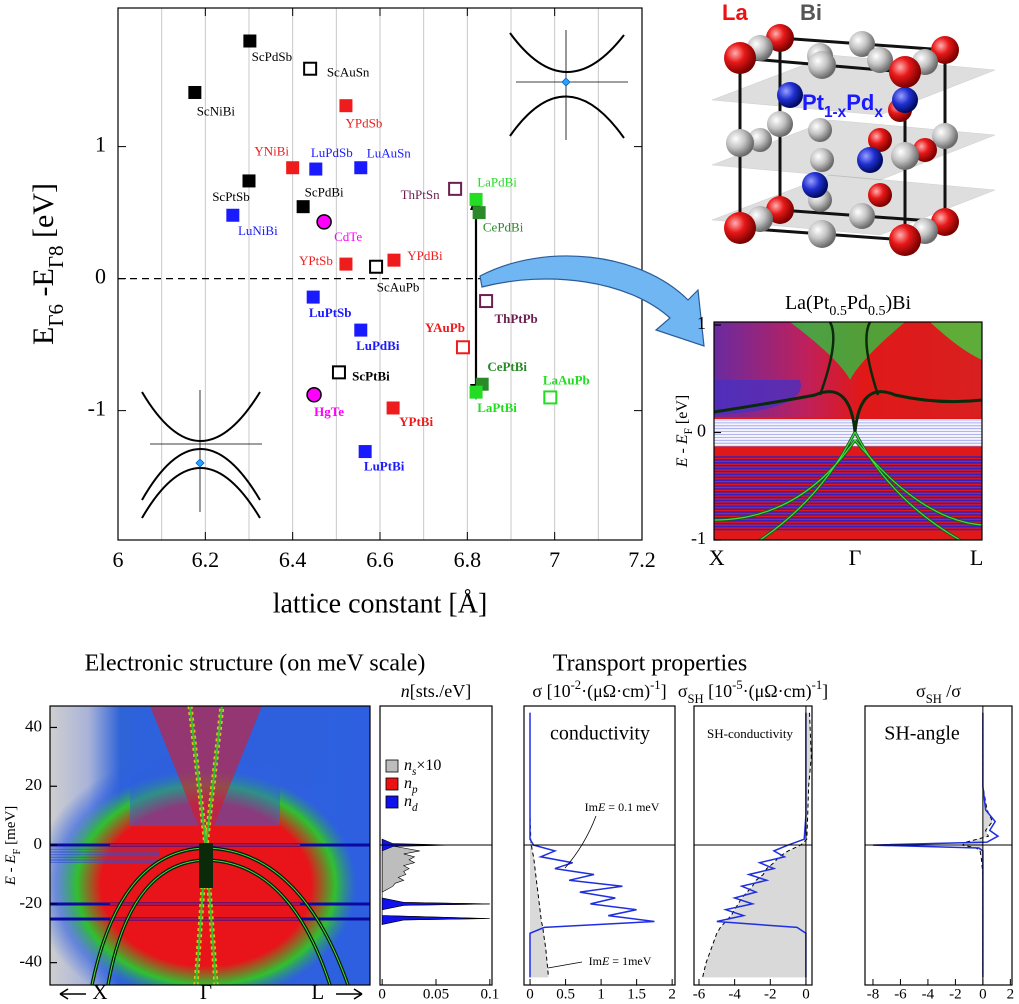  I want to click on x-tick-label: Γ, so click(206, 992).